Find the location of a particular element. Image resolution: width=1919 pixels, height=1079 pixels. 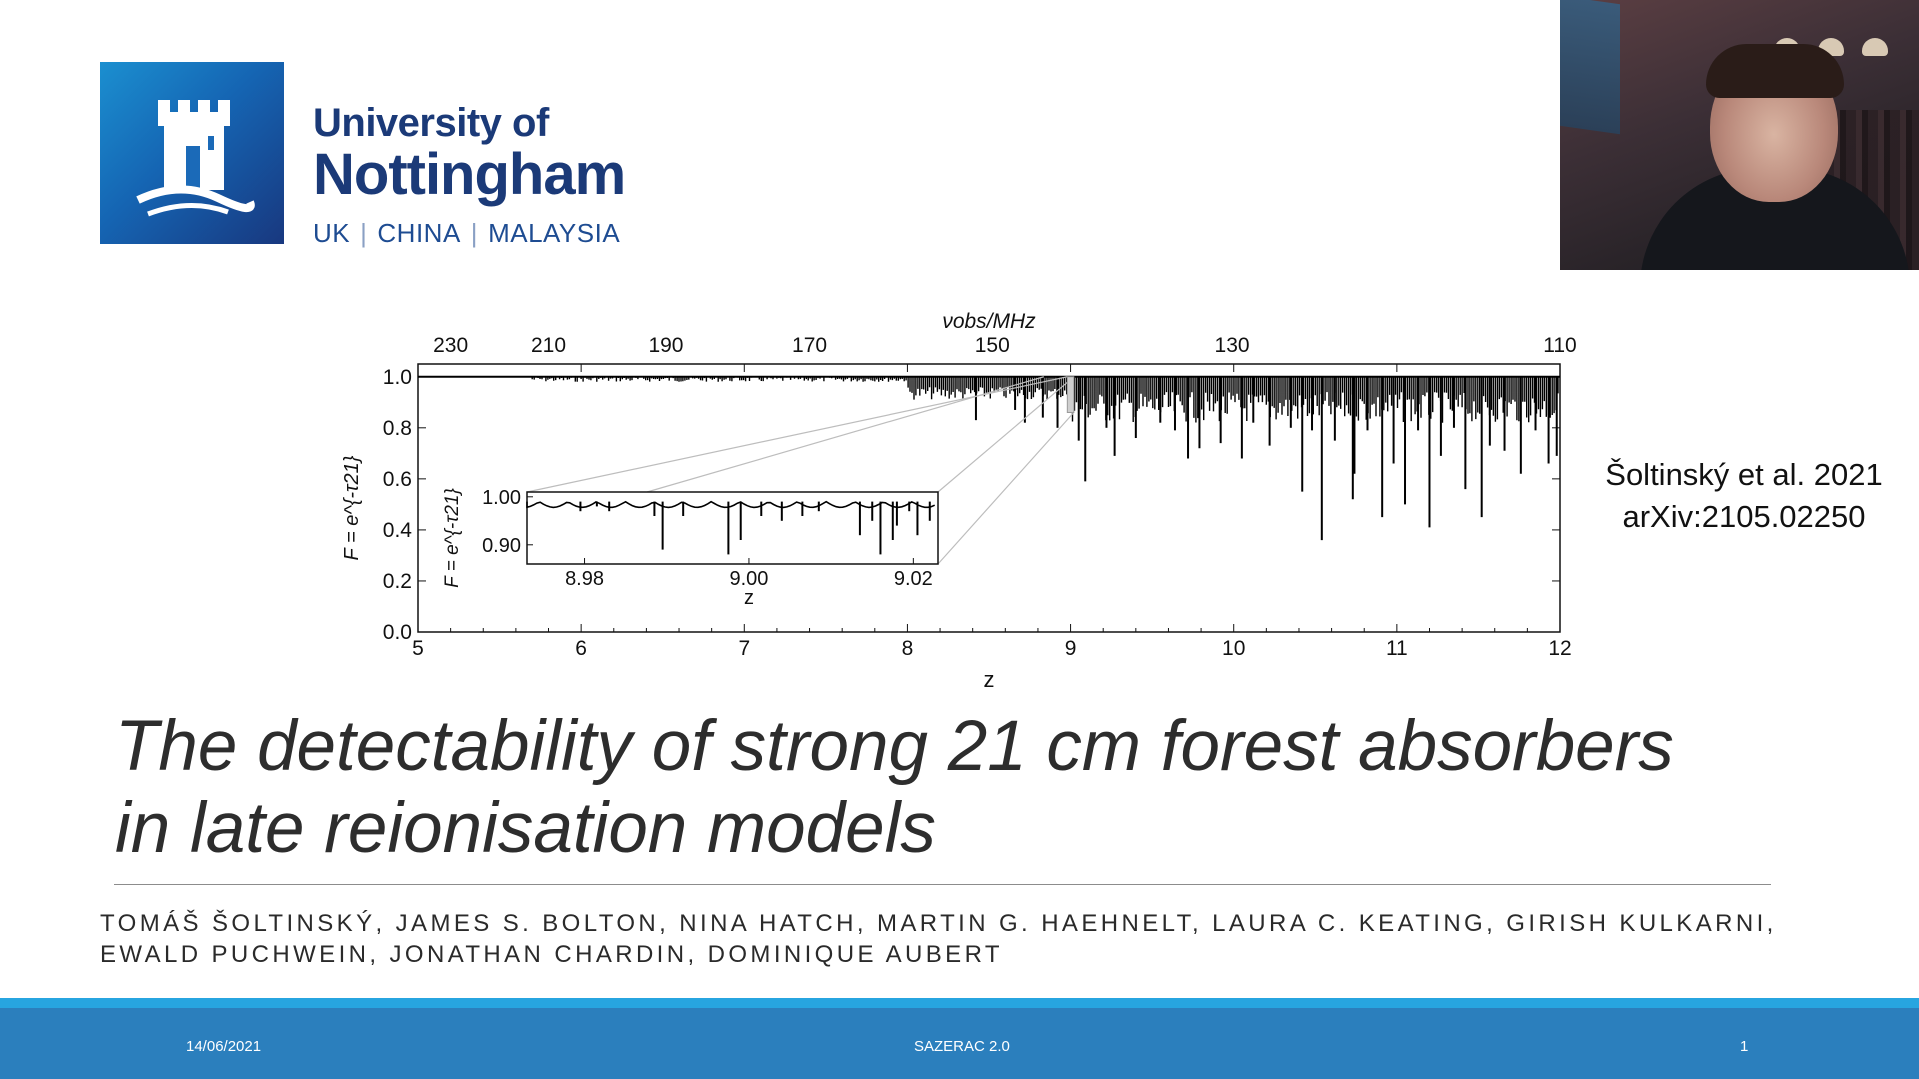

title-line-2: in late reionisation models is located at coordinates (525, 828).